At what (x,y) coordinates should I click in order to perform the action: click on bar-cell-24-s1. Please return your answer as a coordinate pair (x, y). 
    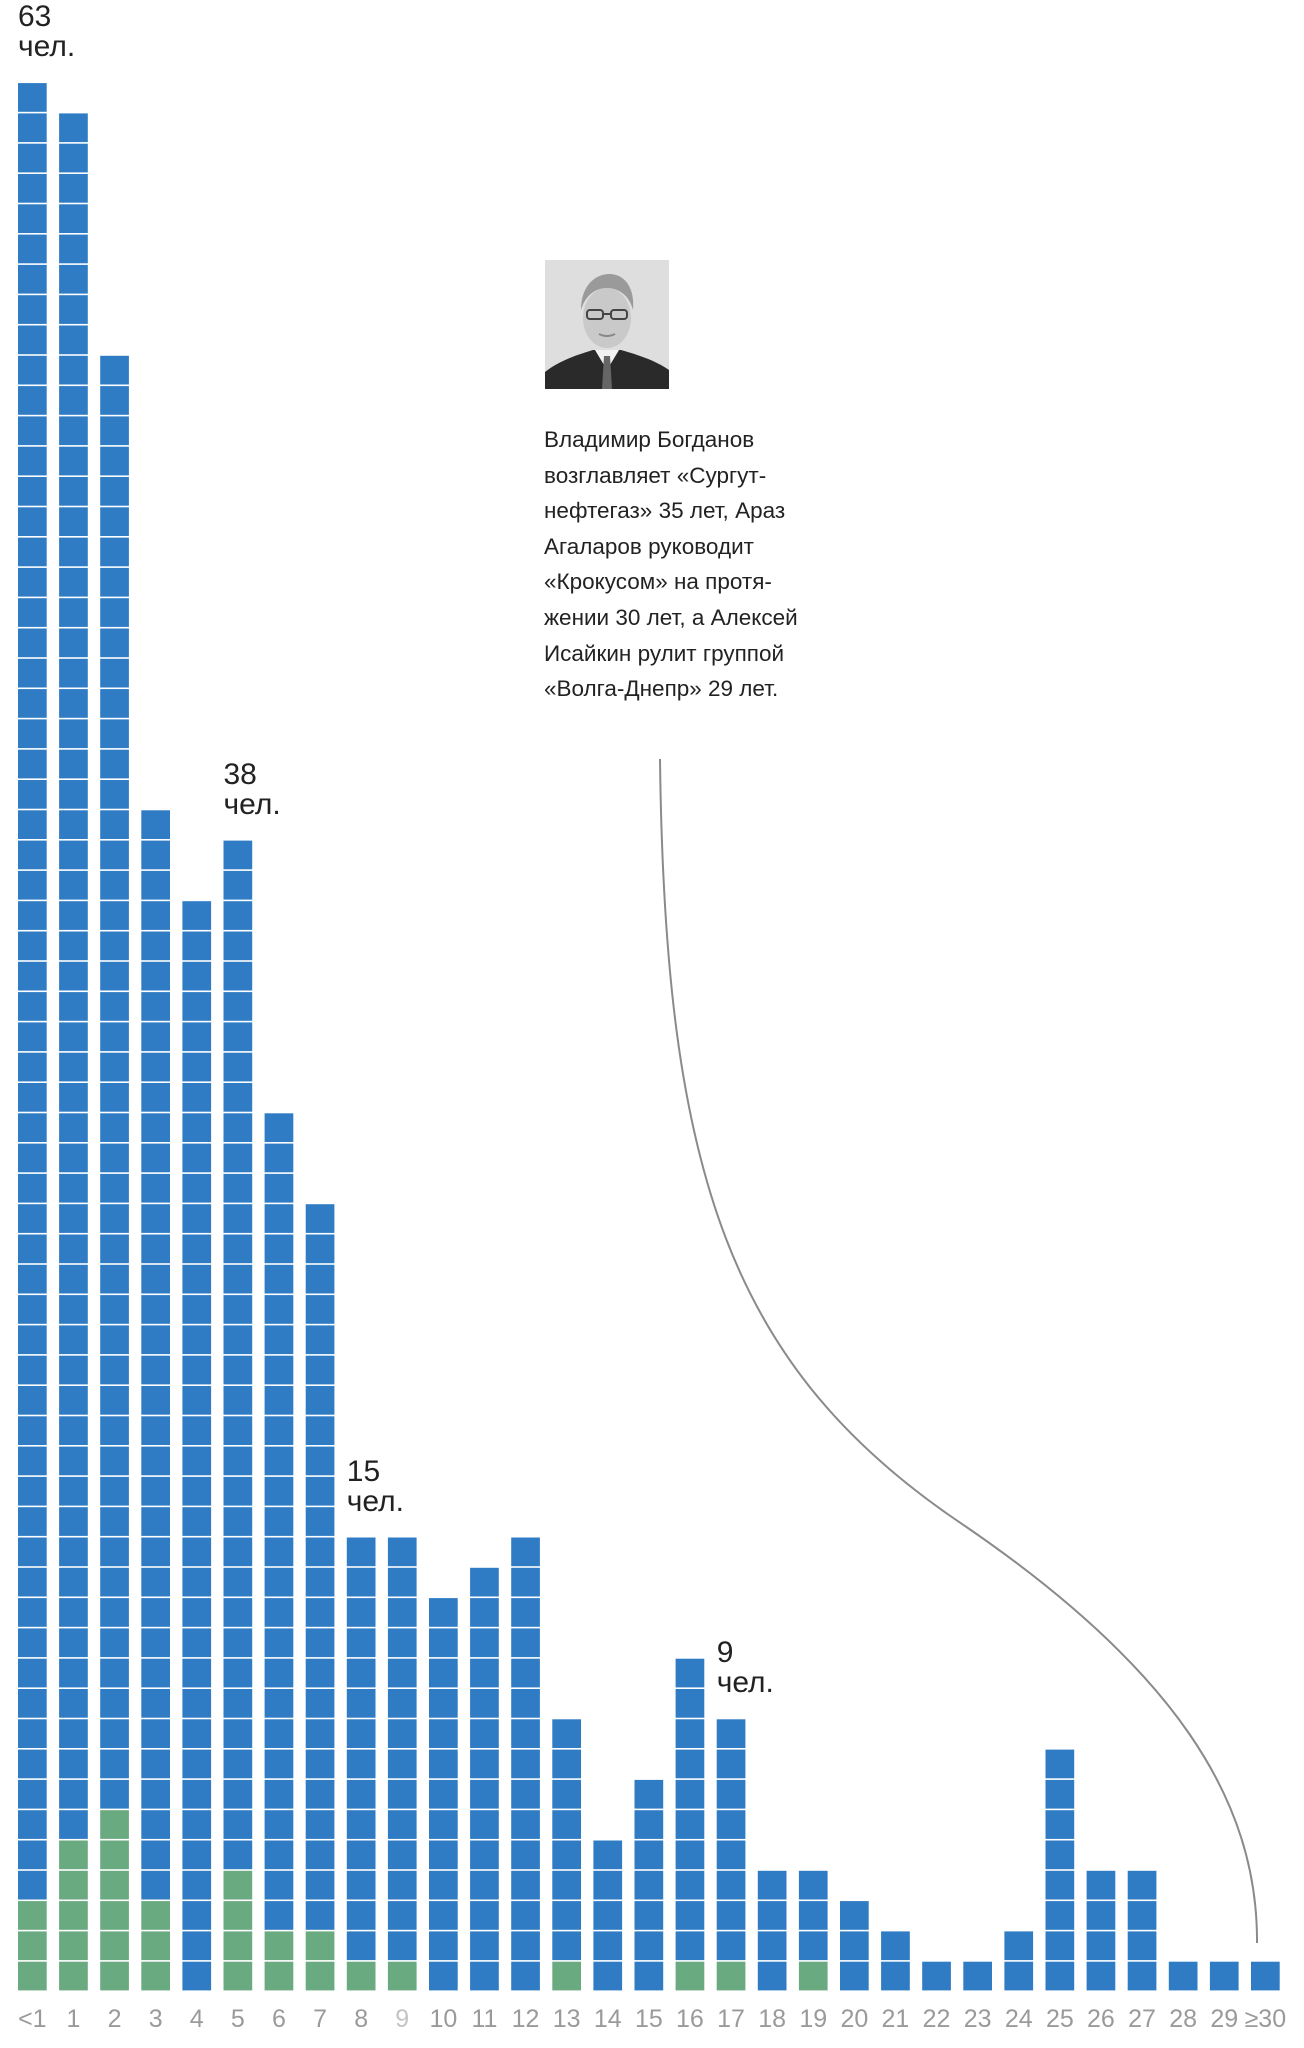
    Looking at the image, I should click on (1019, 1976).